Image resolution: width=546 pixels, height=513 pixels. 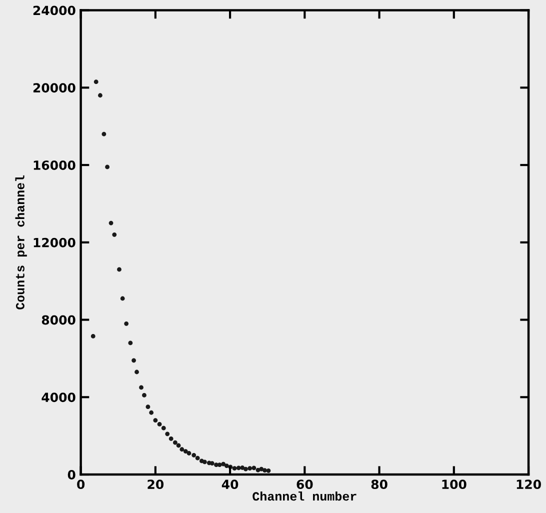 I want to click on x-tick-label: 80, so click(x=379, y=485).